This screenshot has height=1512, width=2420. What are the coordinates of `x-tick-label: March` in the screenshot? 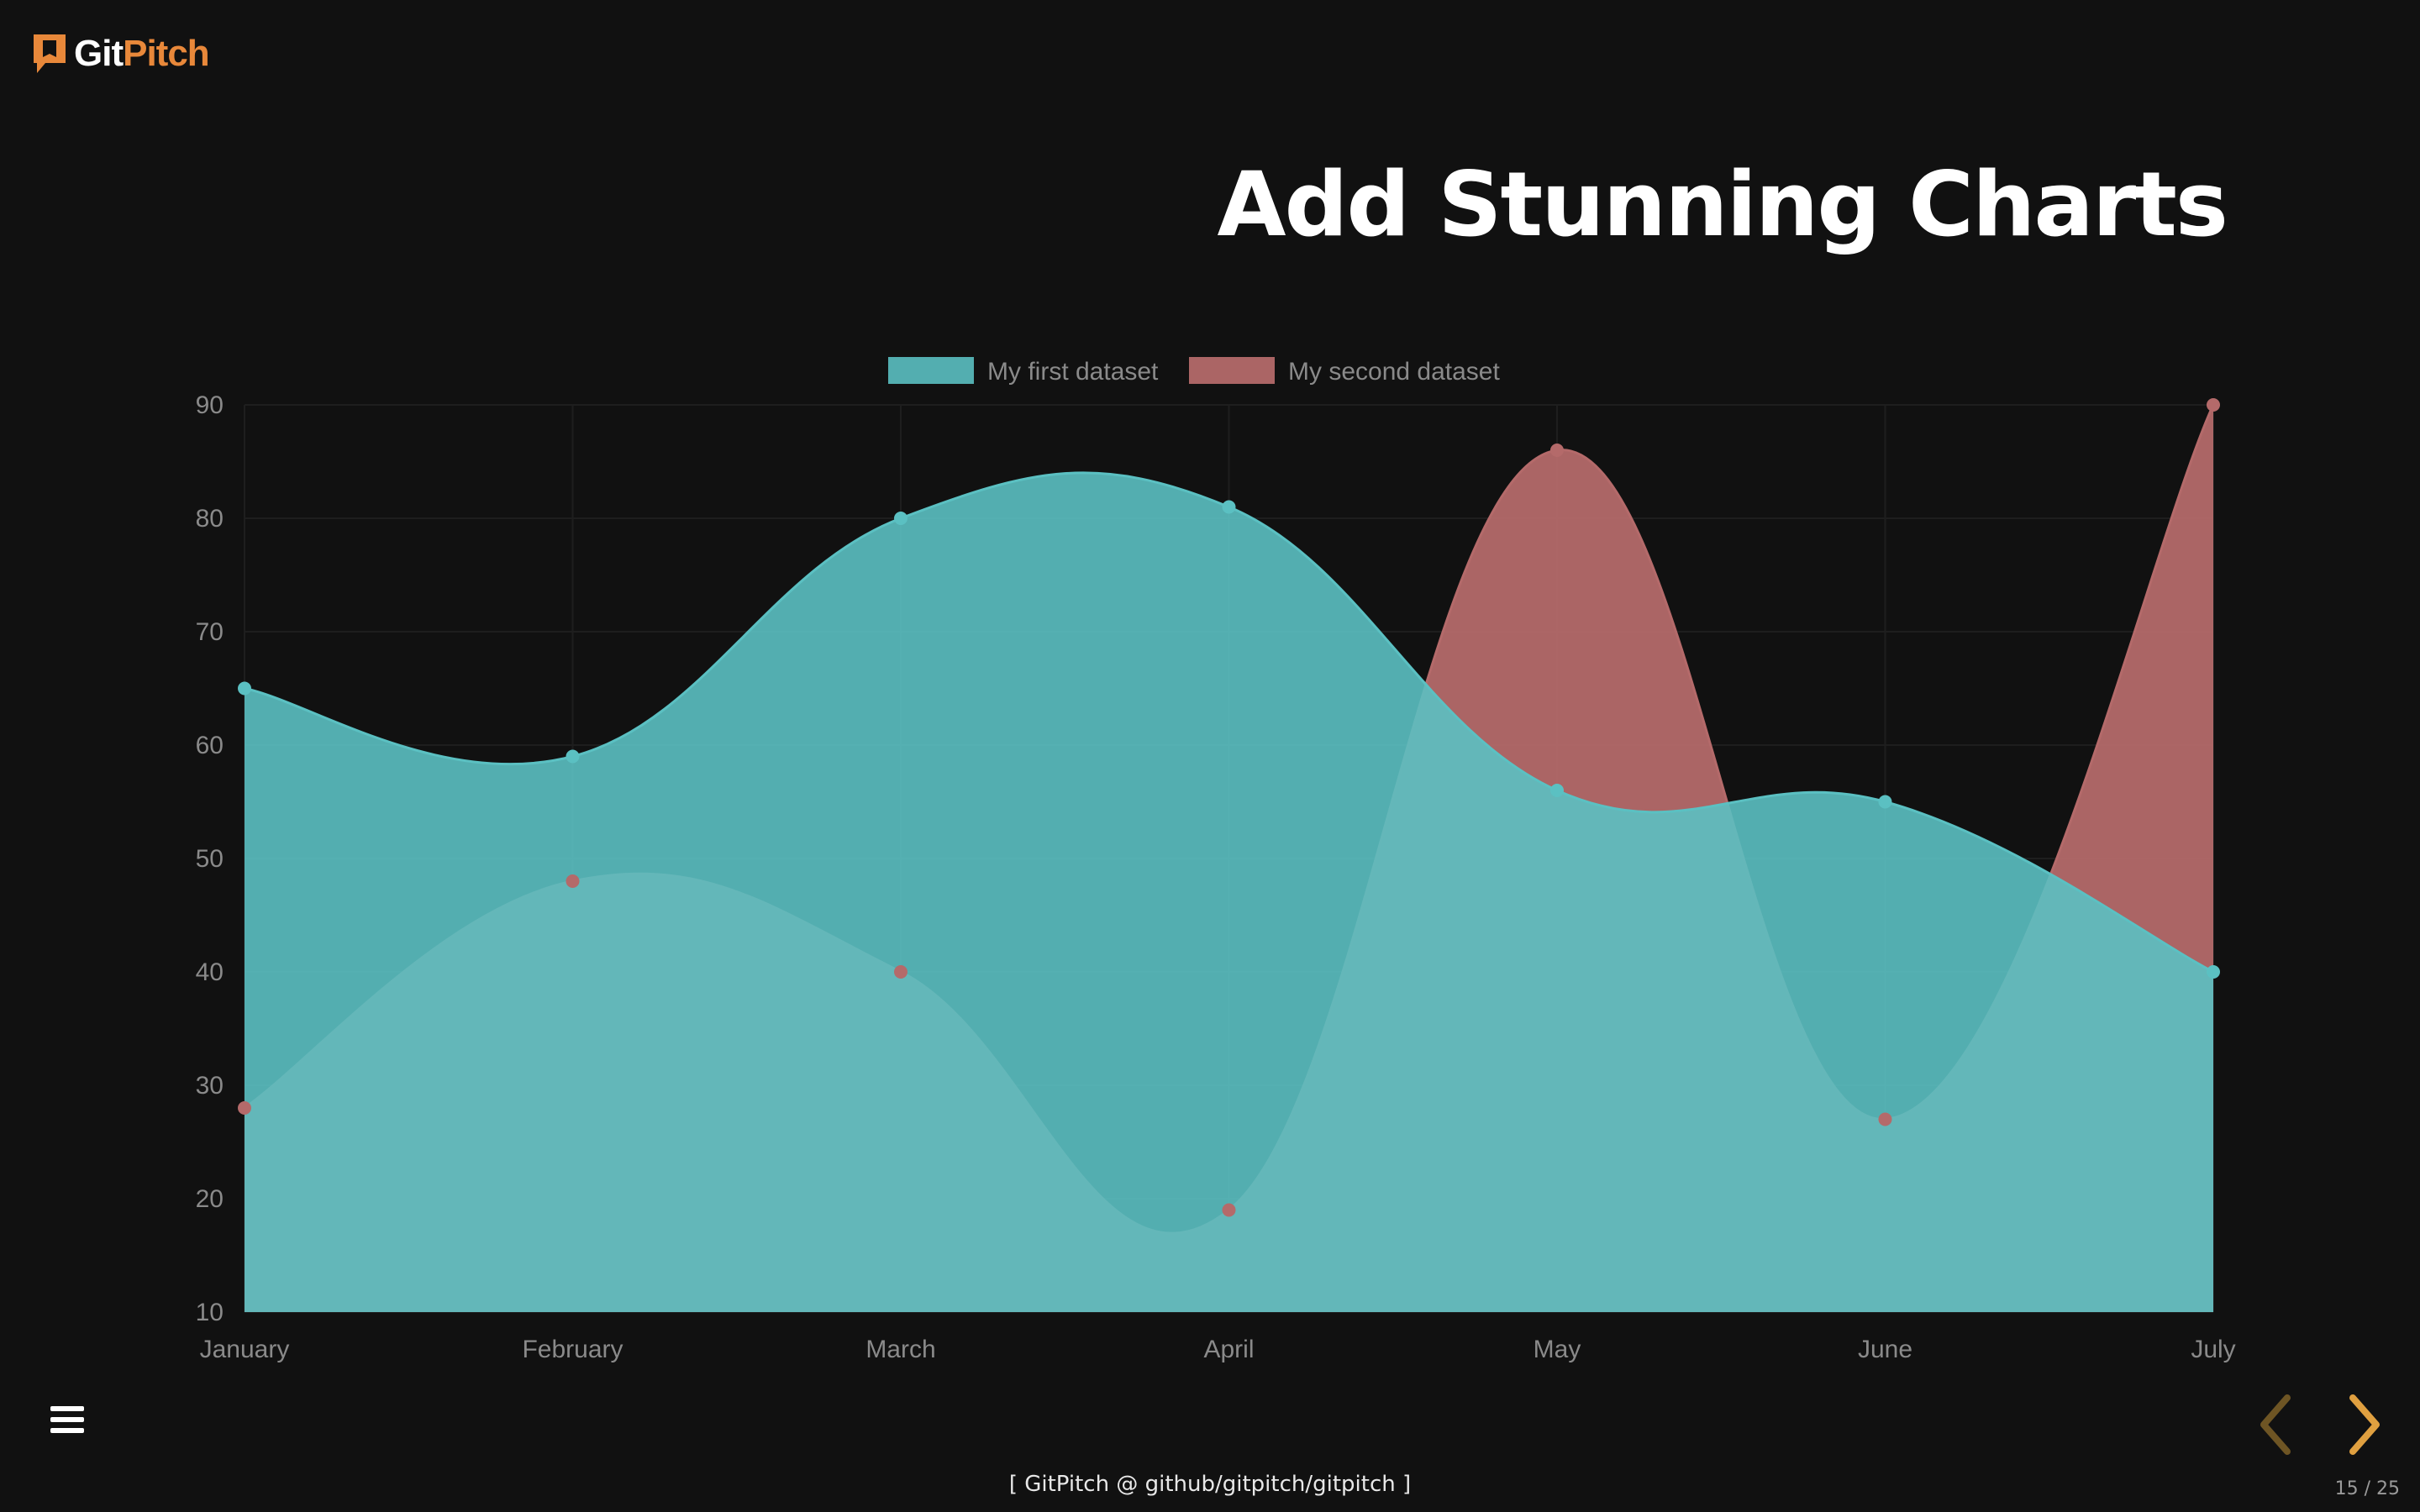 It's located at (900, 1349).